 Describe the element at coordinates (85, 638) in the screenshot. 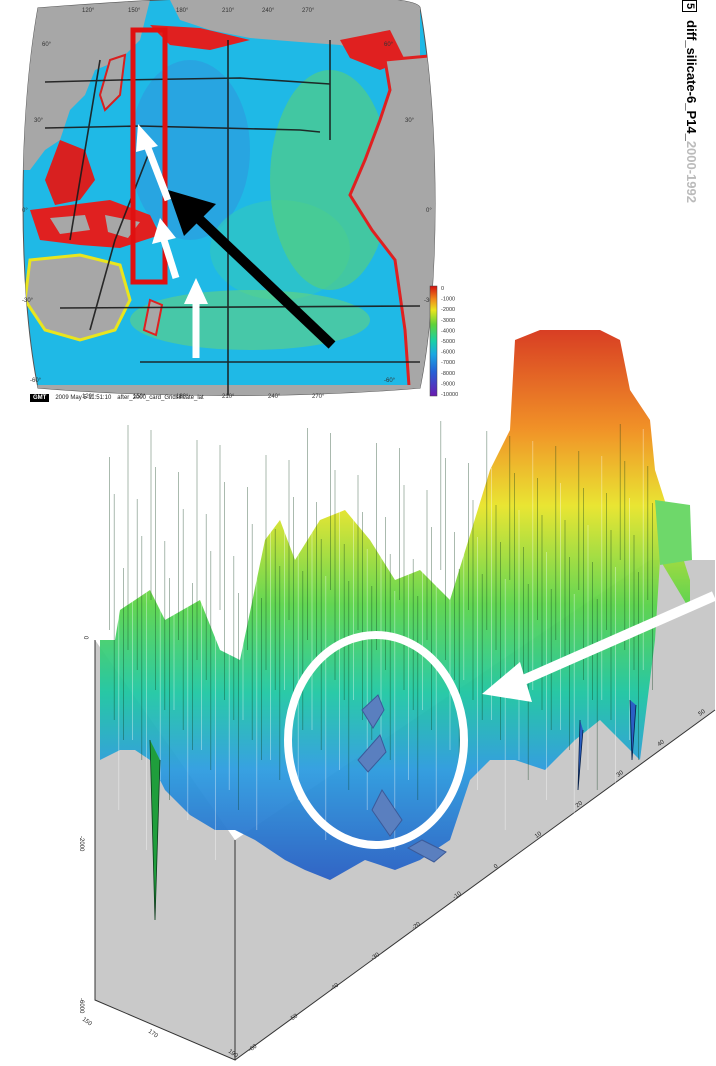

I see `depth-tick-label: 0` at that location.